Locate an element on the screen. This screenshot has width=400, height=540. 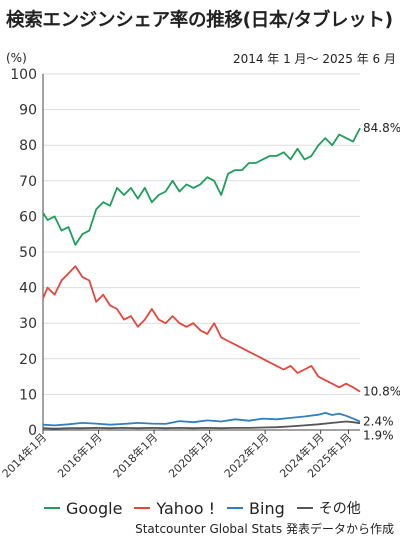
legend-item-1: Yahoo ! is located at coordinates (174, 508).